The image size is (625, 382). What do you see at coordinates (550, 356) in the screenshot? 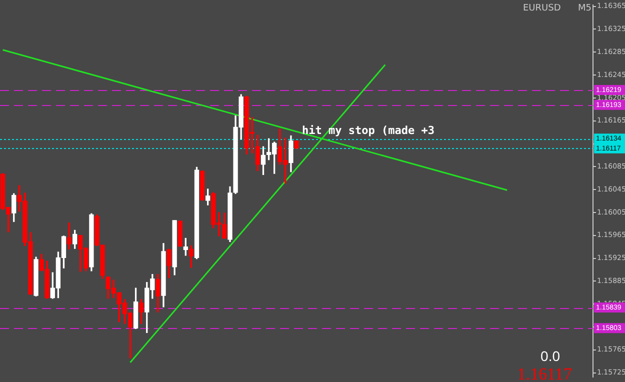
I see `annotation: 0.0` at bounding box center [550, 356].